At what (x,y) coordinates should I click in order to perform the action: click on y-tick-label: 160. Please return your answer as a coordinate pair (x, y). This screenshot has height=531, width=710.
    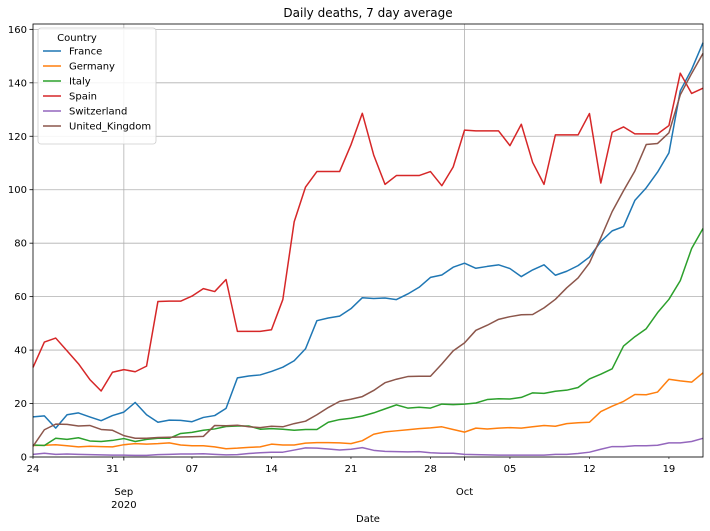
    Looking at the image, I should click on (17, 30).